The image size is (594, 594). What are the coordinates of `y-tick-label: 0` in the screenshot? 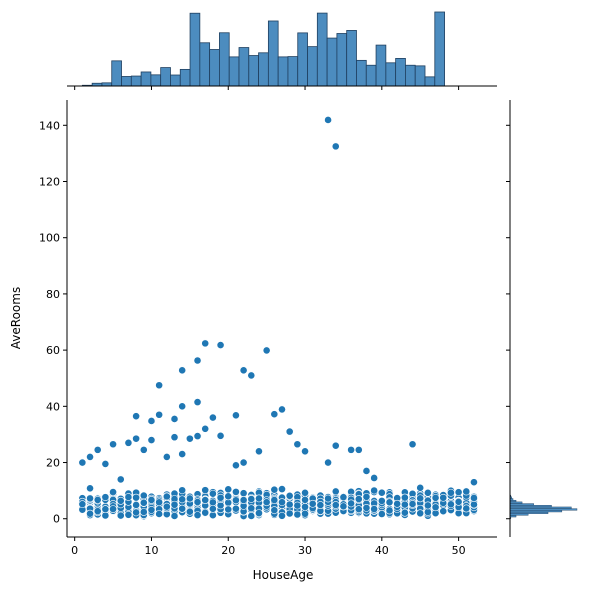 It's located at (56, 519).